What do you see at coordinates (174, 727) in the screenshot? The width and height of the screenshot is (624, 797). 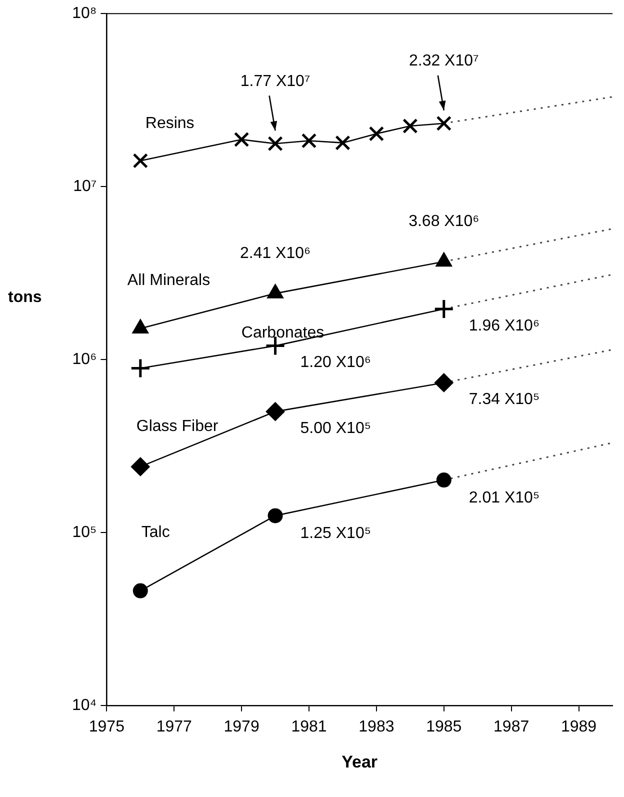 I see `x-tick-label: 1977` at bounding box center [174, 727].